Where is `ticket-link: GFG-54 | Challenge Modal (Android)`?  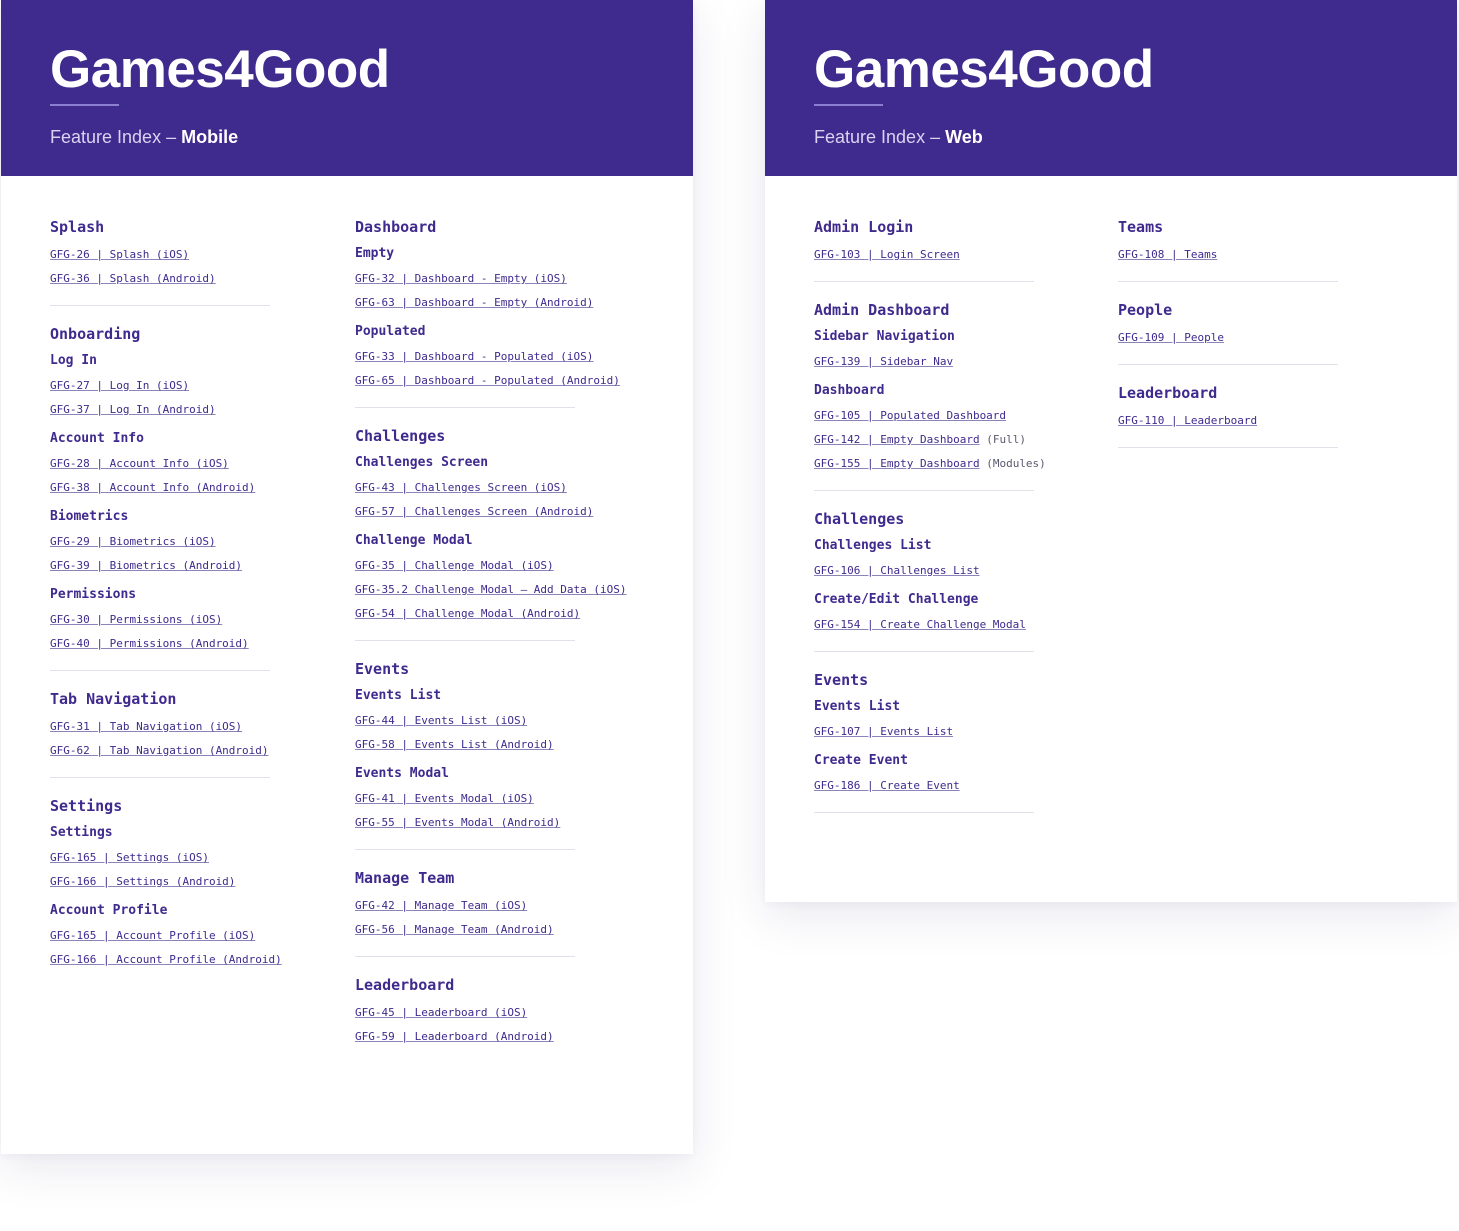
ticket-link: GFG-54 | Challenge Modal (Android) is located at coordinates (468, 613).